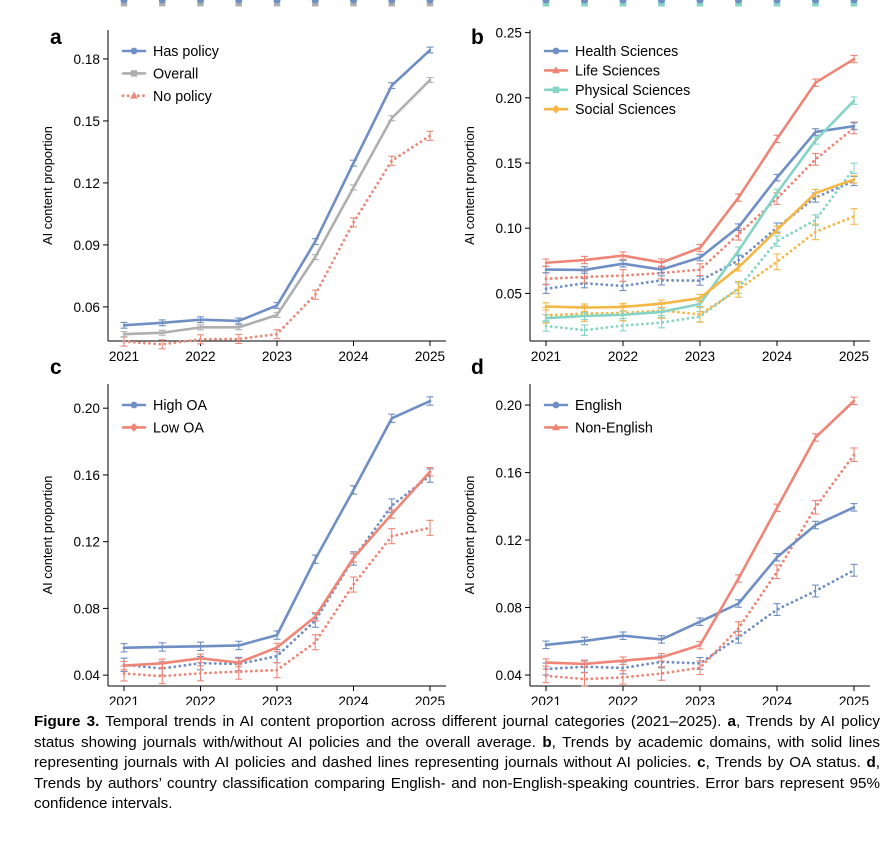 The height and width of the screenshot is (862, 889). Describe the element at coordinates (625, 110) in the screenshot. I see `legend-label: Social Sciences` at that location.